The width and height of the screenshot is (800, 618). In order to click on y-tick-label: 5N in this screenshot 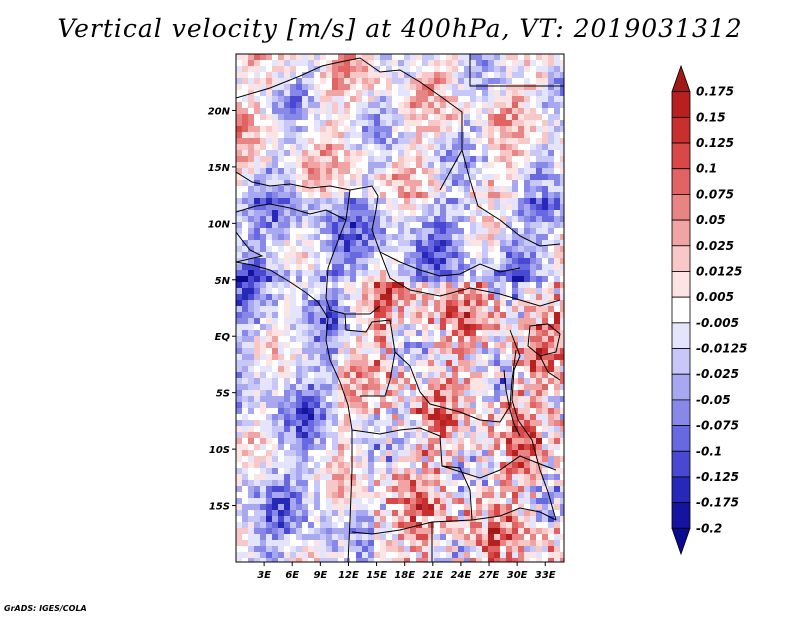, I will do `click(223, 281)`.